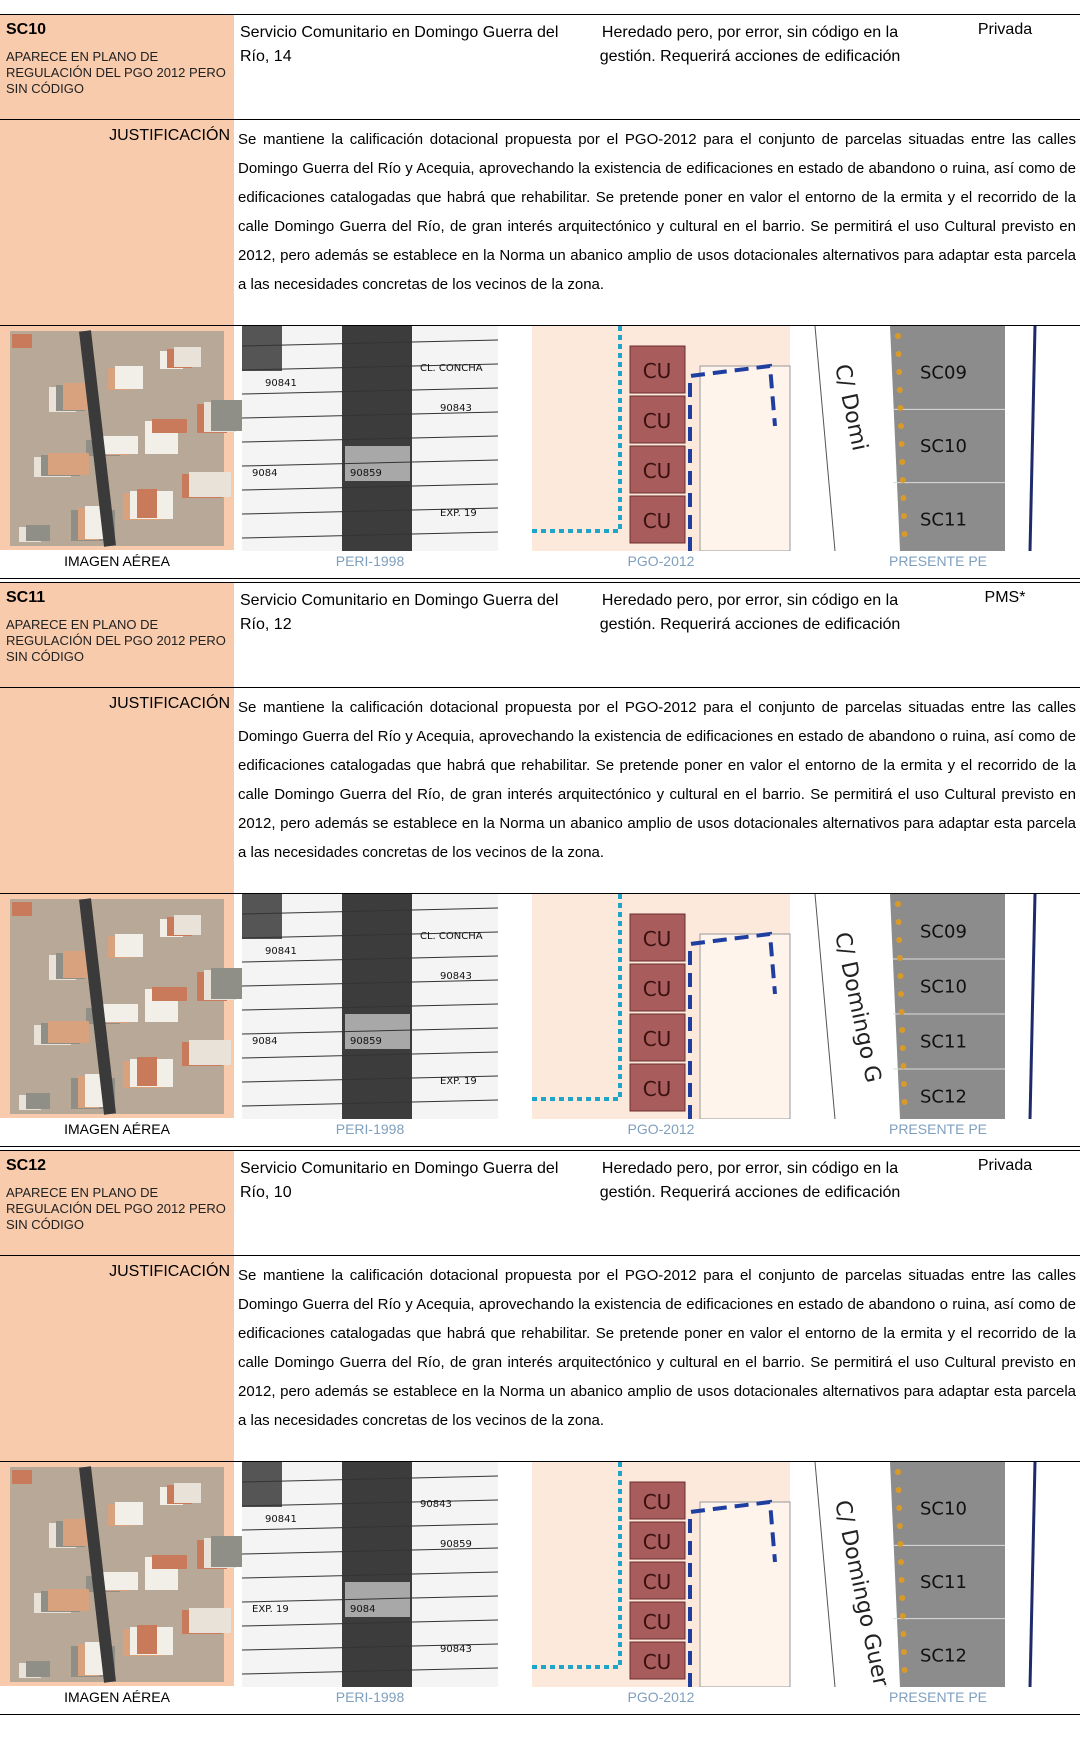  I want to click on ownership: Privada, so click(1005, 1165).